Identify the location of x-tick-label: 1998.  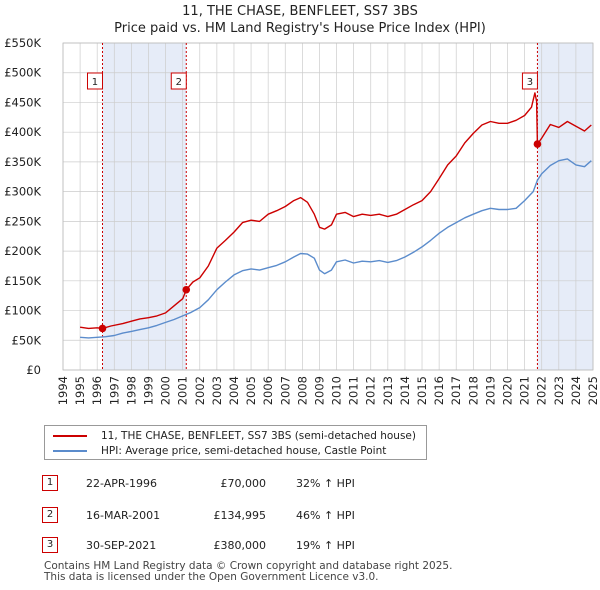
(131, 390).